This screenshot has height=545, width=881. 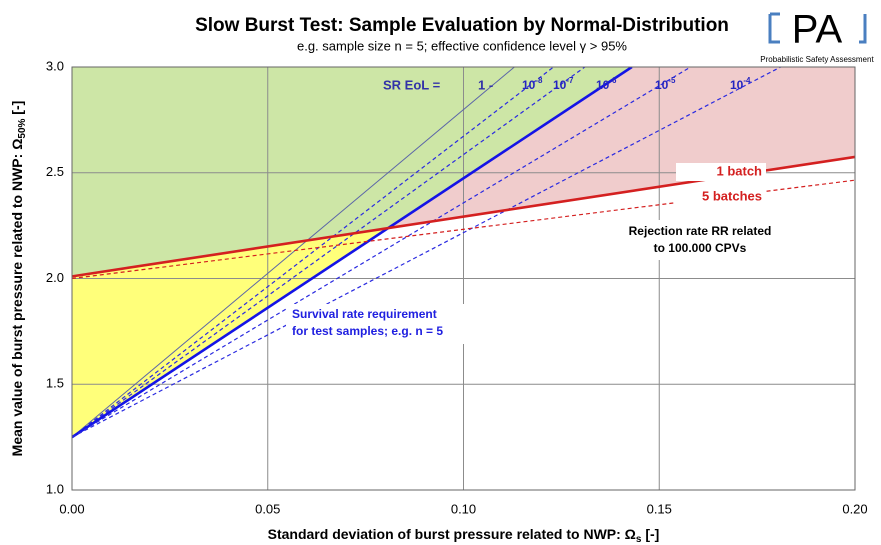 I want to click on label-sub: 50%, so click(x=22, y=128).